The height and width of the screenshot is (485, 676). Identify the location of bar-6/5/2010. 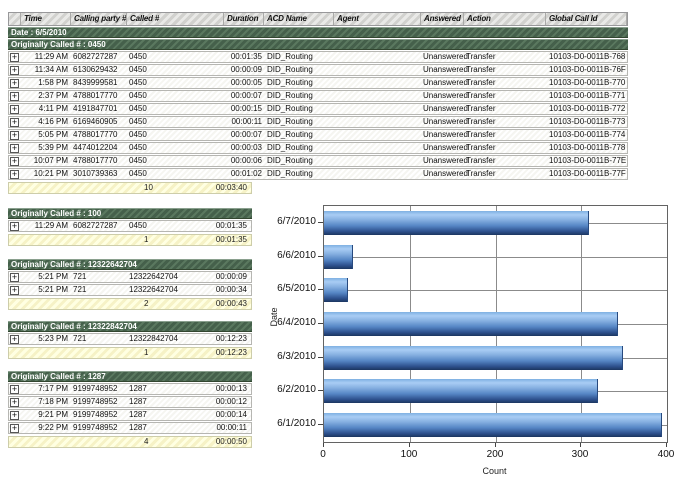
(336, 290).